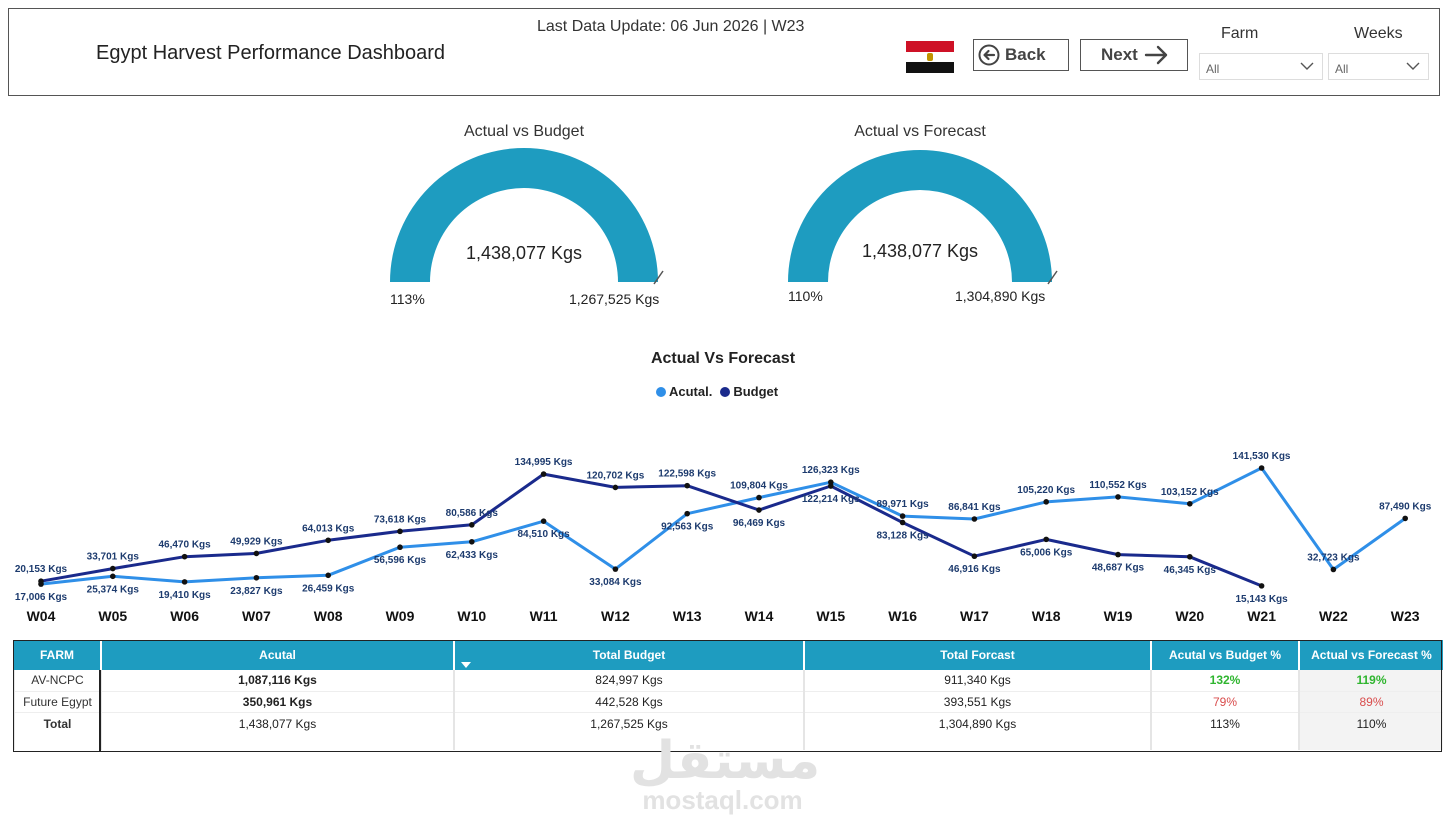 The width and height of the screenshot is (1443, 837). I want to click on x-tick-label: W07, so click(256, 616).